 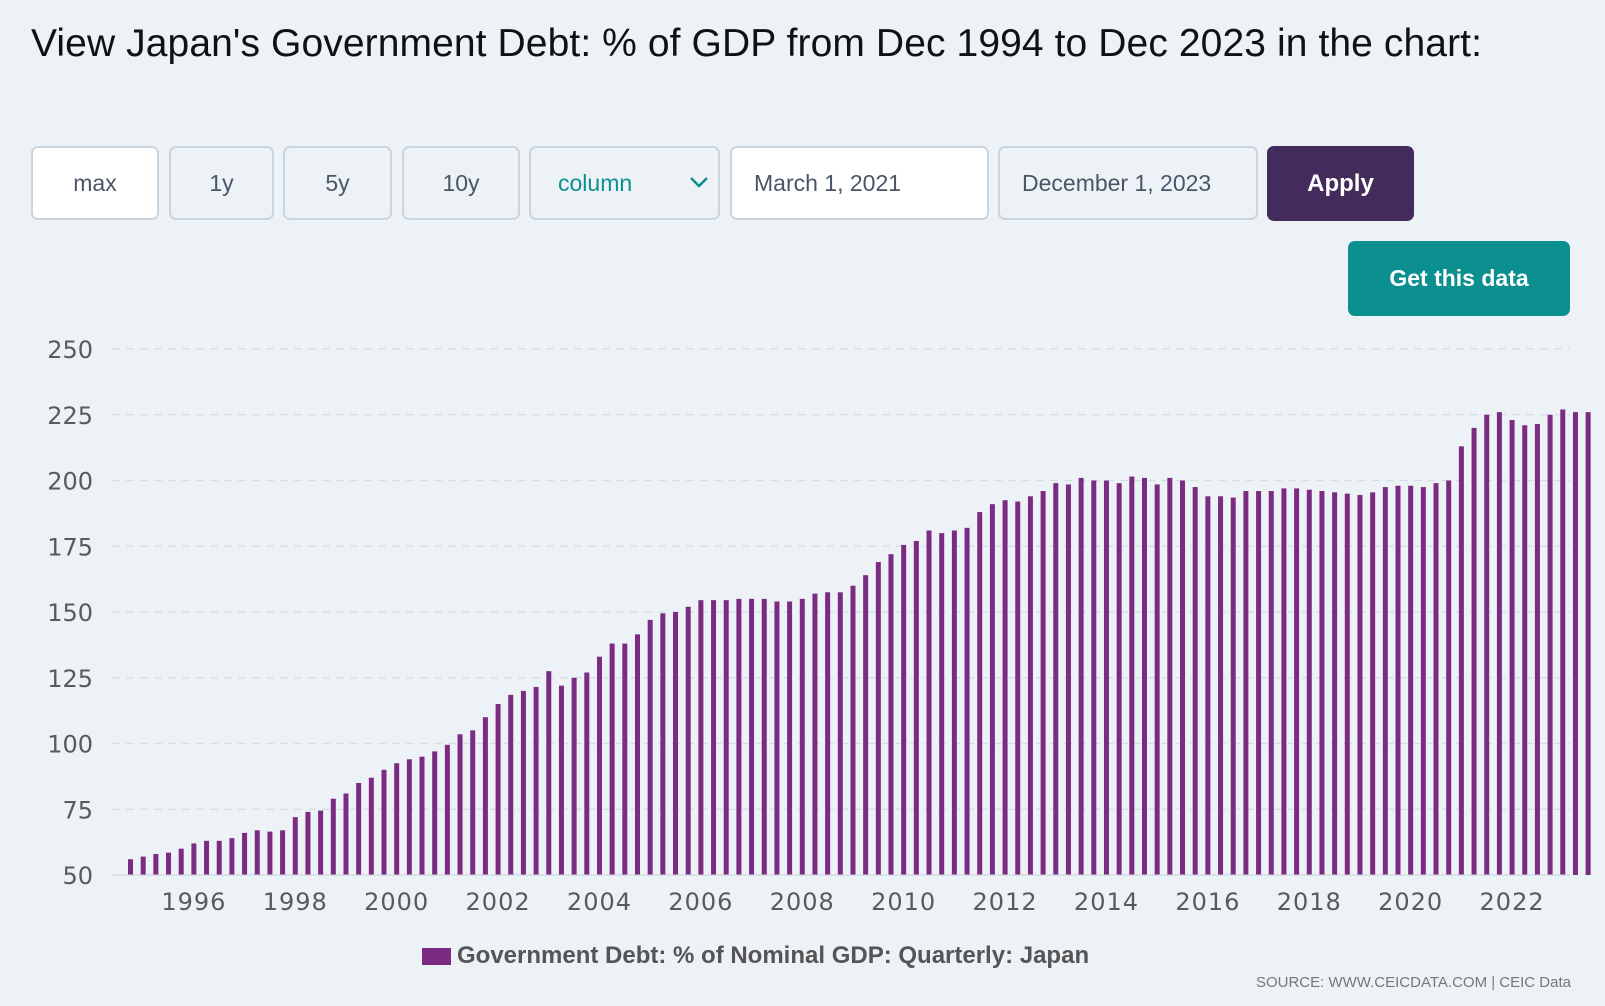 I want to click on range-1y-button: 1y, so click(x=221, y=183).